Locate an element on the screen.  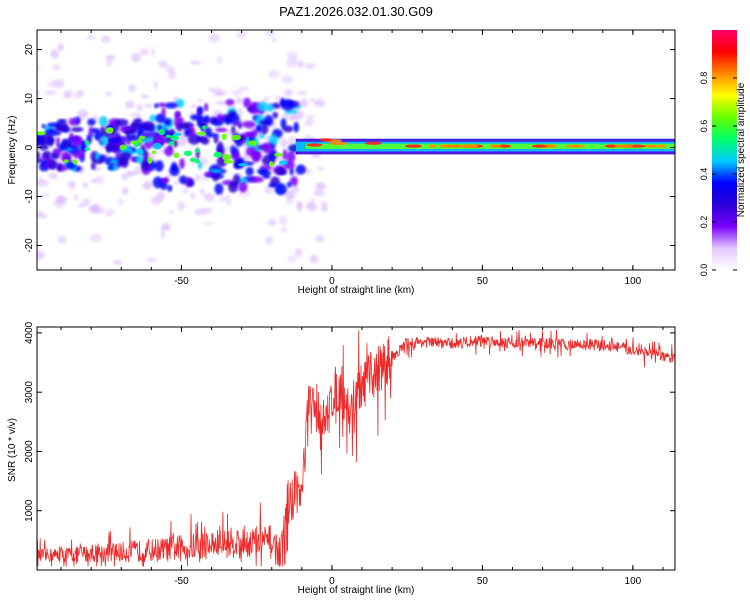
snr-x-label: Height of straight line (km) is located at coordinates (356, 590).